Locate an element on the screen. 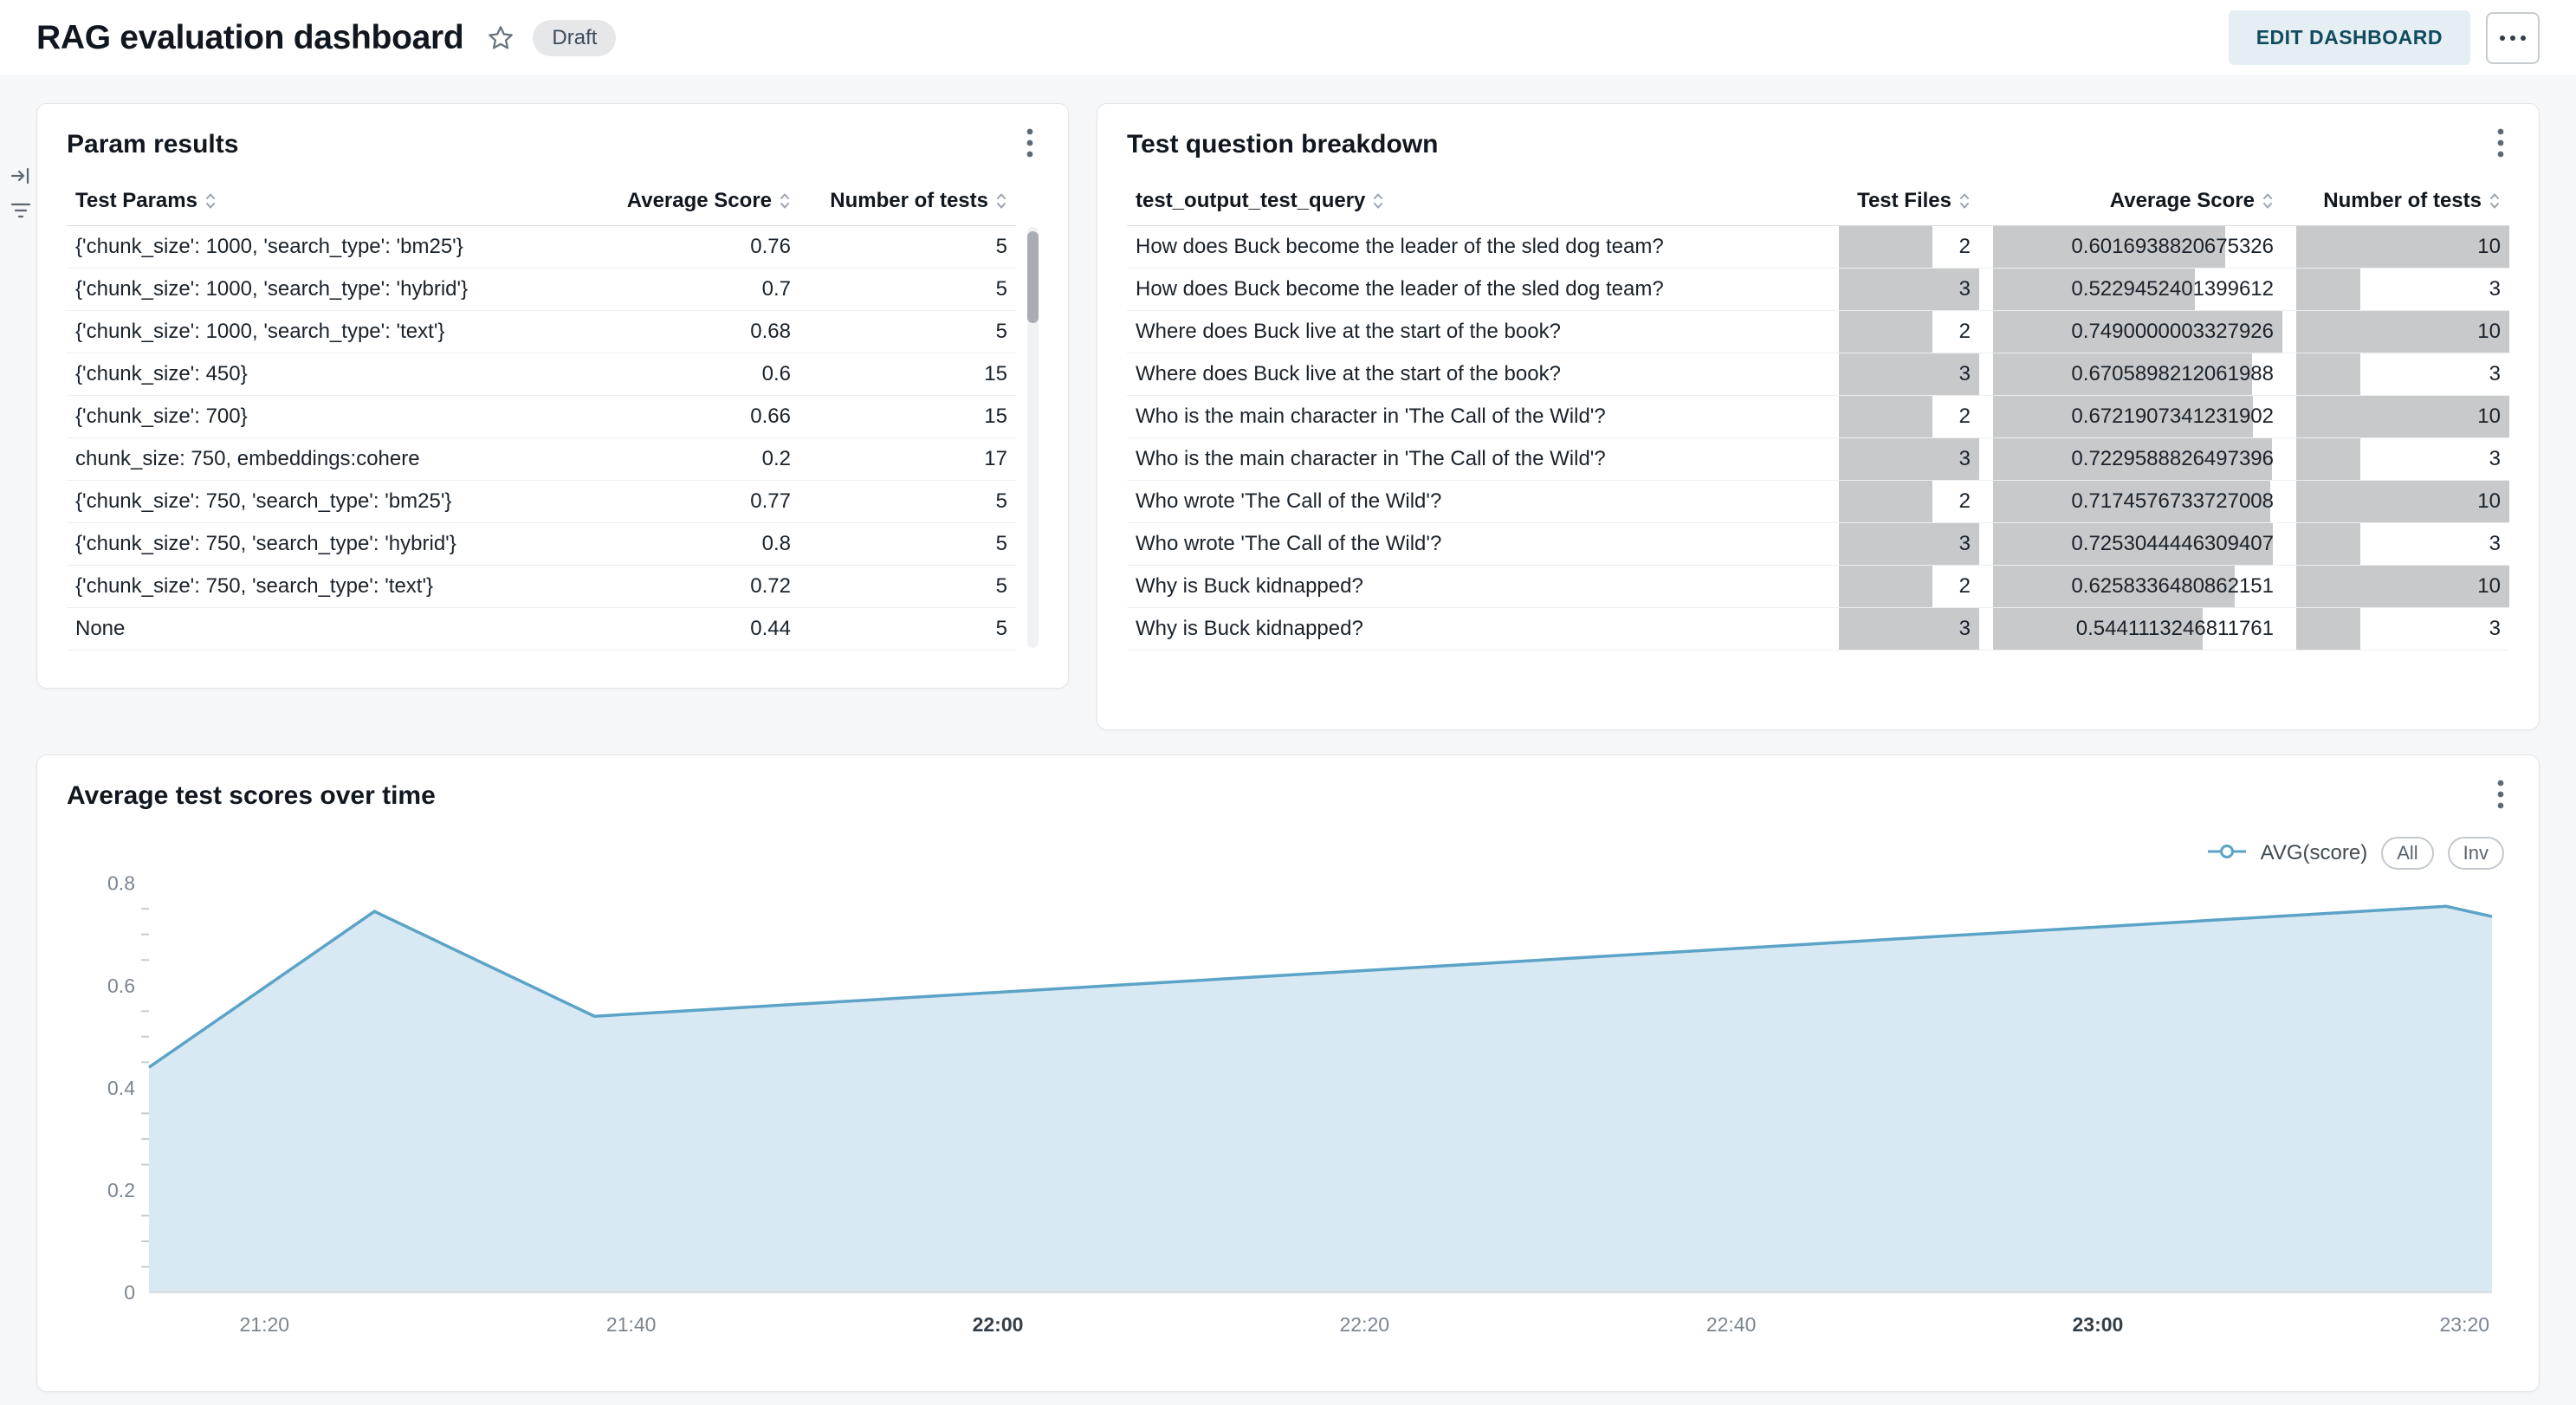  scrollbar-thumb is located at coordinates (1033, 277).